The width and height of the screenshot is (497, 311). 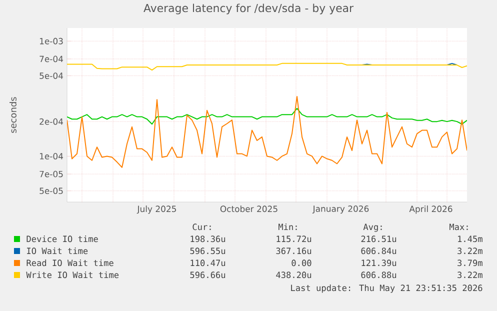 I want to click on y-tick-label: 7e-04, so click(x=51, y=59).